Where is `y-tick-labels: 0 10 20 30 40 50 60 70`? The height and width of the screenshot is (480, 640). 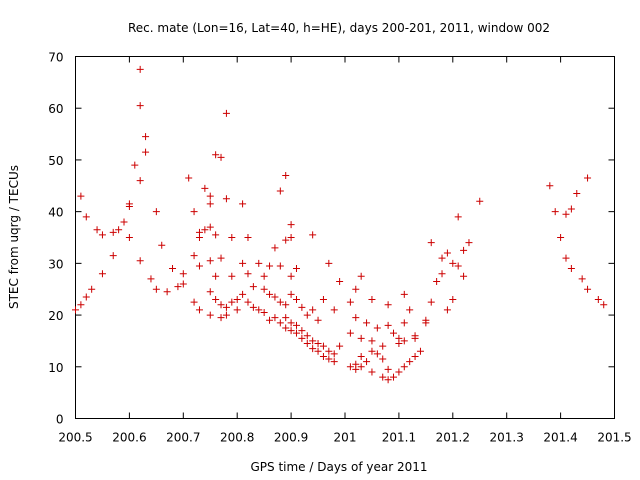
y-tick-labels: 0 10 20 30 40 50 60 70 is located at coordinates (55, 239).